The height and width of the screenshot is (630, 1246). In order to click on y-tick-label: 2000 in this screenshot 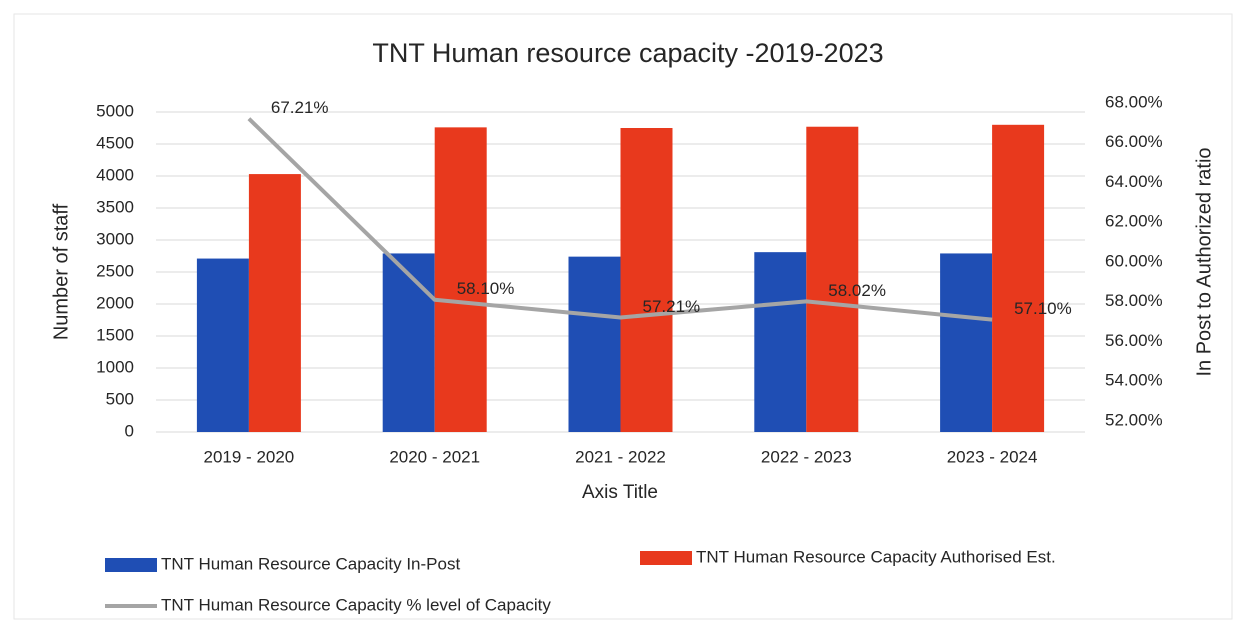, I will do `click(115, 302)`.